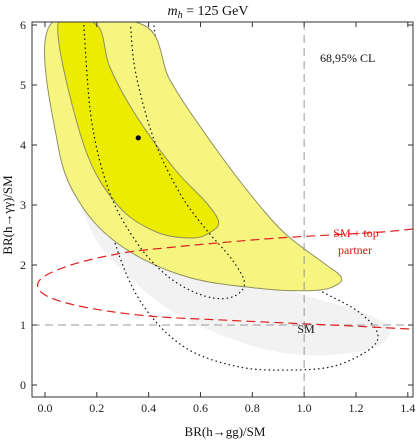  What do you see at coordinates (355, 250) in the screenshot?
I see `sm-top-partner-label-line2: partner` at bounding box center [355, 250].